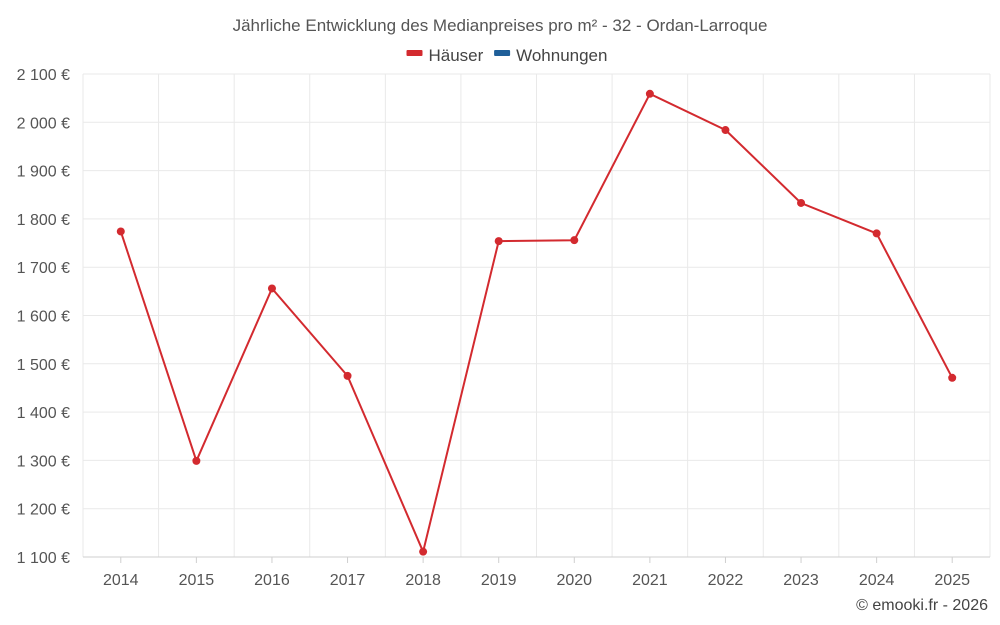 The image size is (1000, 625). What do you see at coordinates (43, 123) in the screenshot?
I see `y-tick-label: 2 000 €` at bounding box center [43, 123].